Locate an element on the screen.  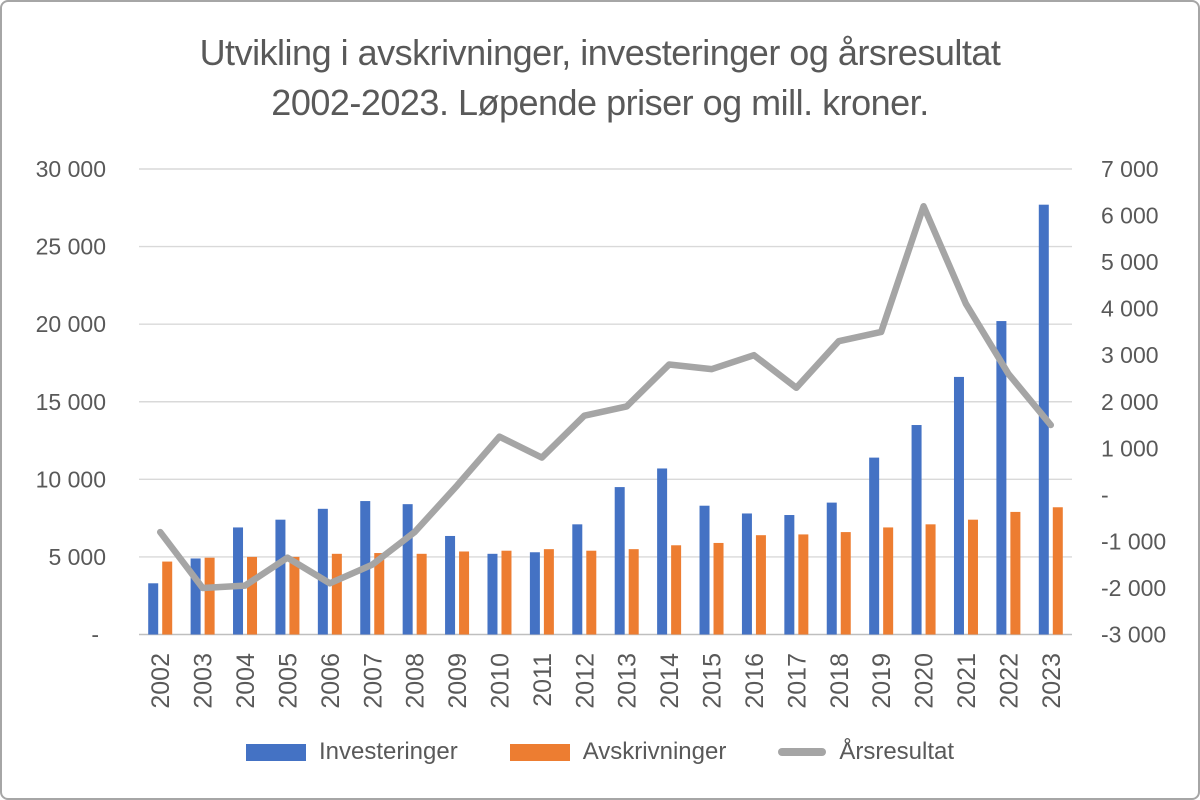
right-axis-tick-label: 2 000 is located at coordinates (1130, 402).